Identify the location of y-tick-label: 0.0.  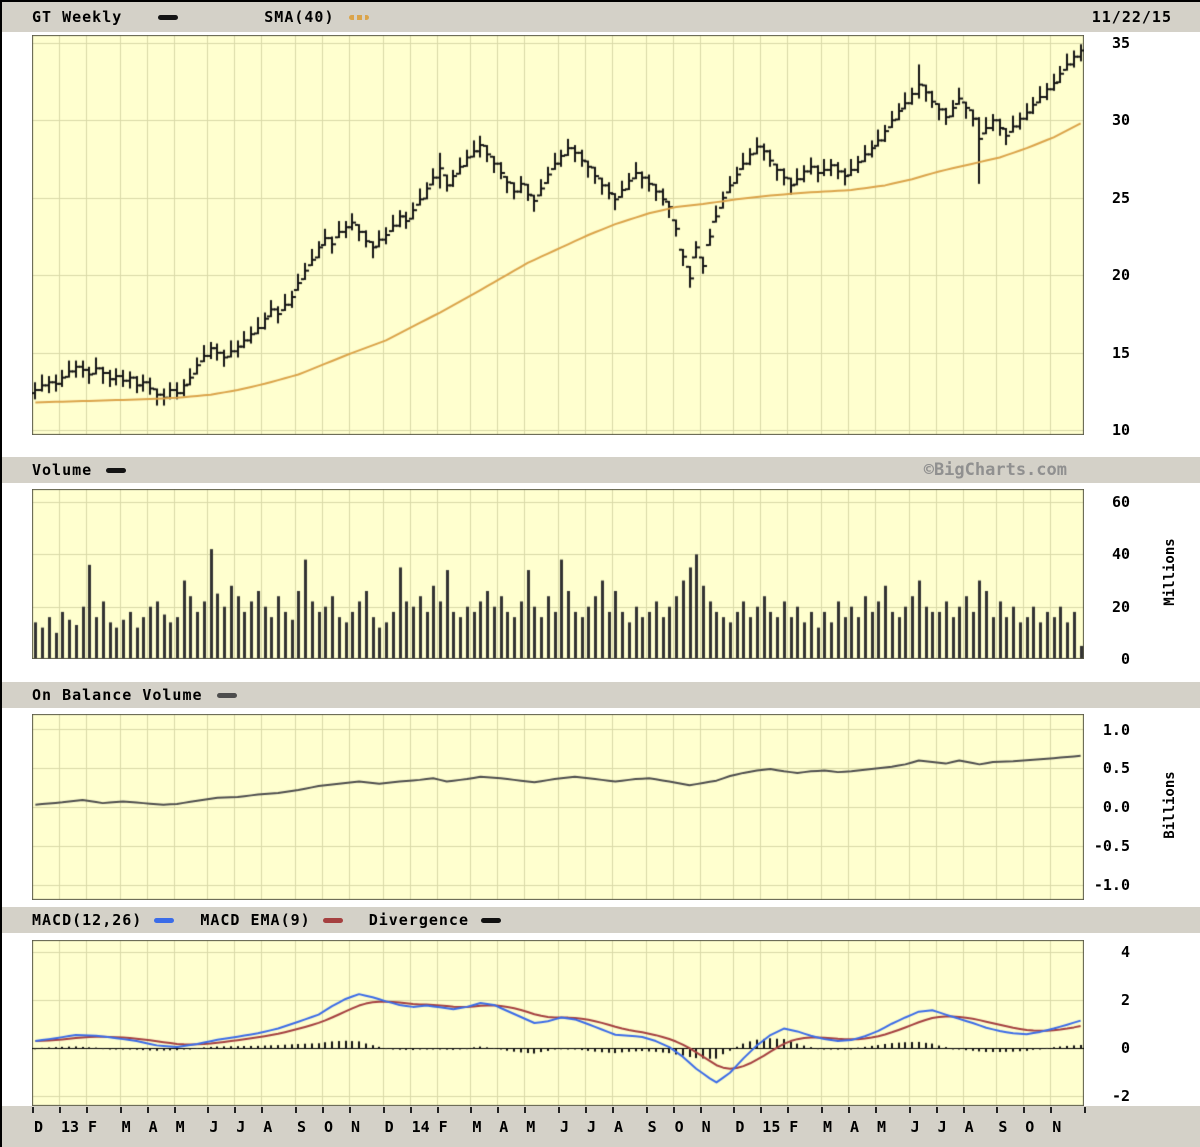
(1116, 807).